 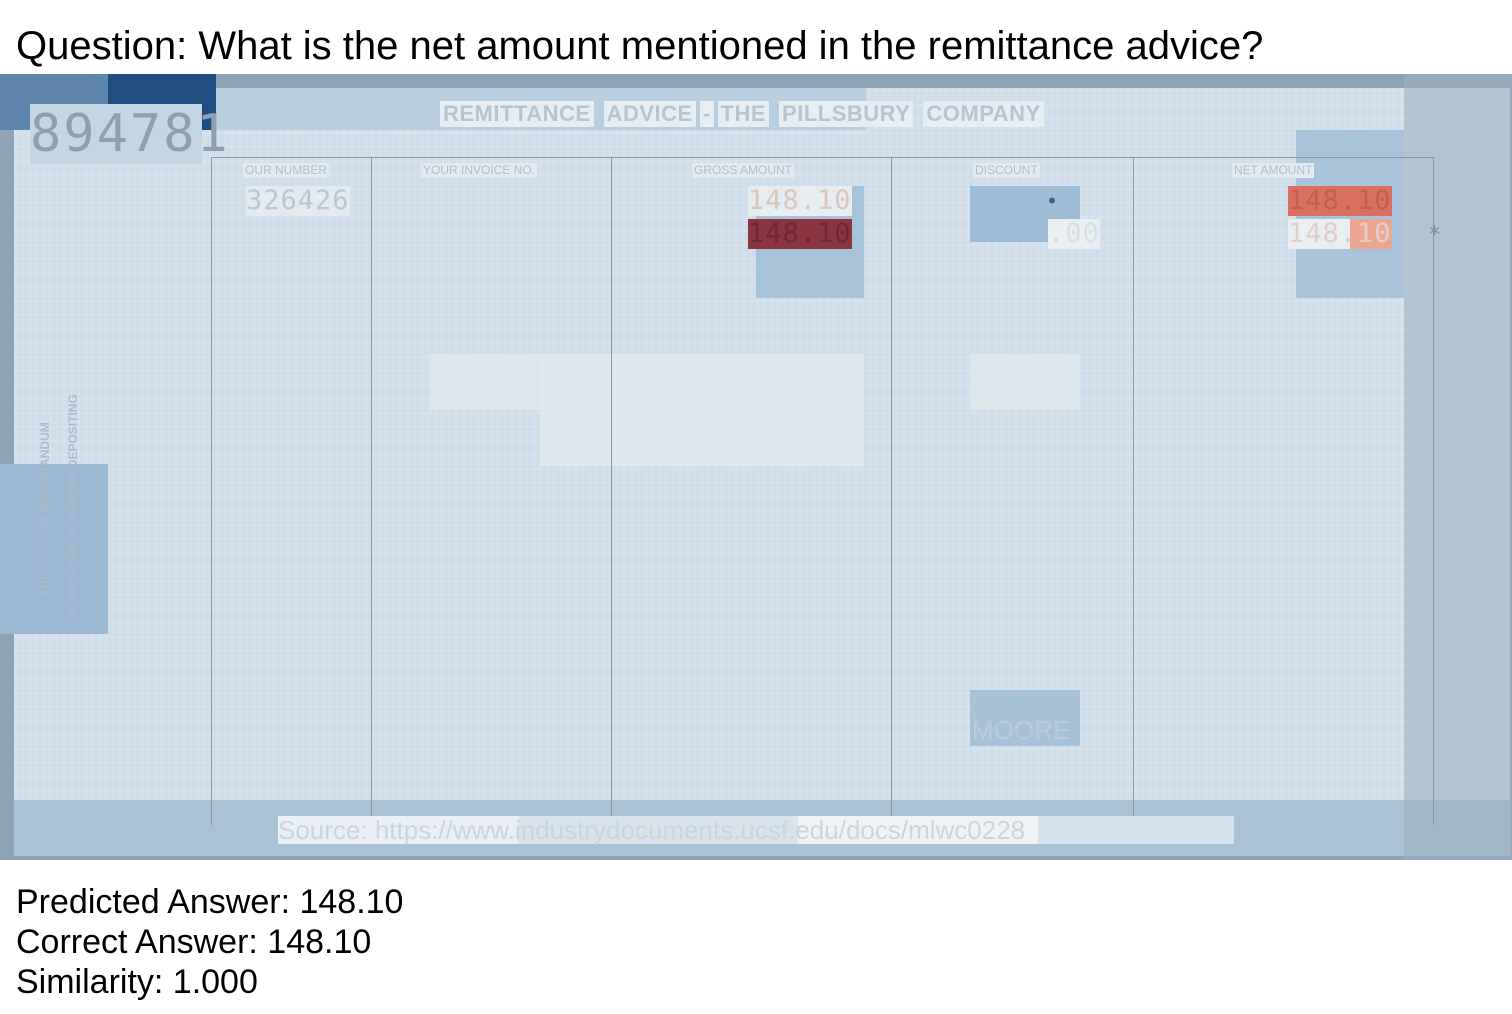 What do you see at coordinates (743, 114) in the screenshot?
I see `title-word: THE` at bounding box center [743, 114].